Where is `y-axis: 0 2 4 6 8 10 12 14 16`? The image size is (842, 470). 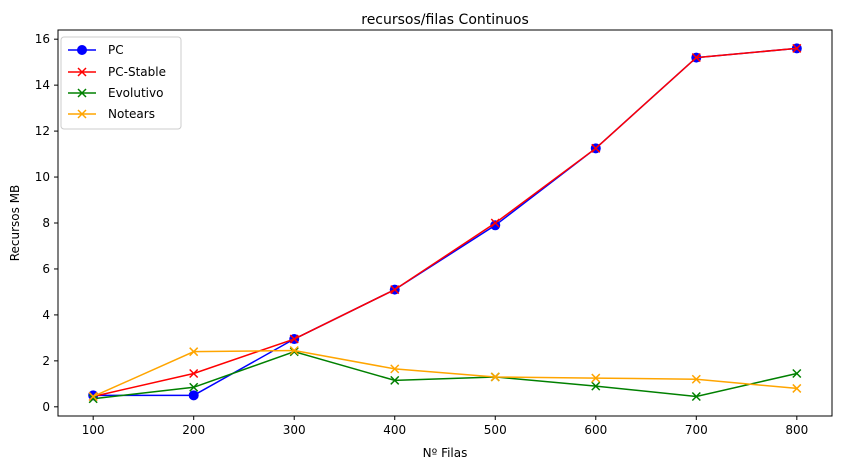
y-axis: 0 2 4 6 8 10 12 14 16 is located at coordinates (46, 223).